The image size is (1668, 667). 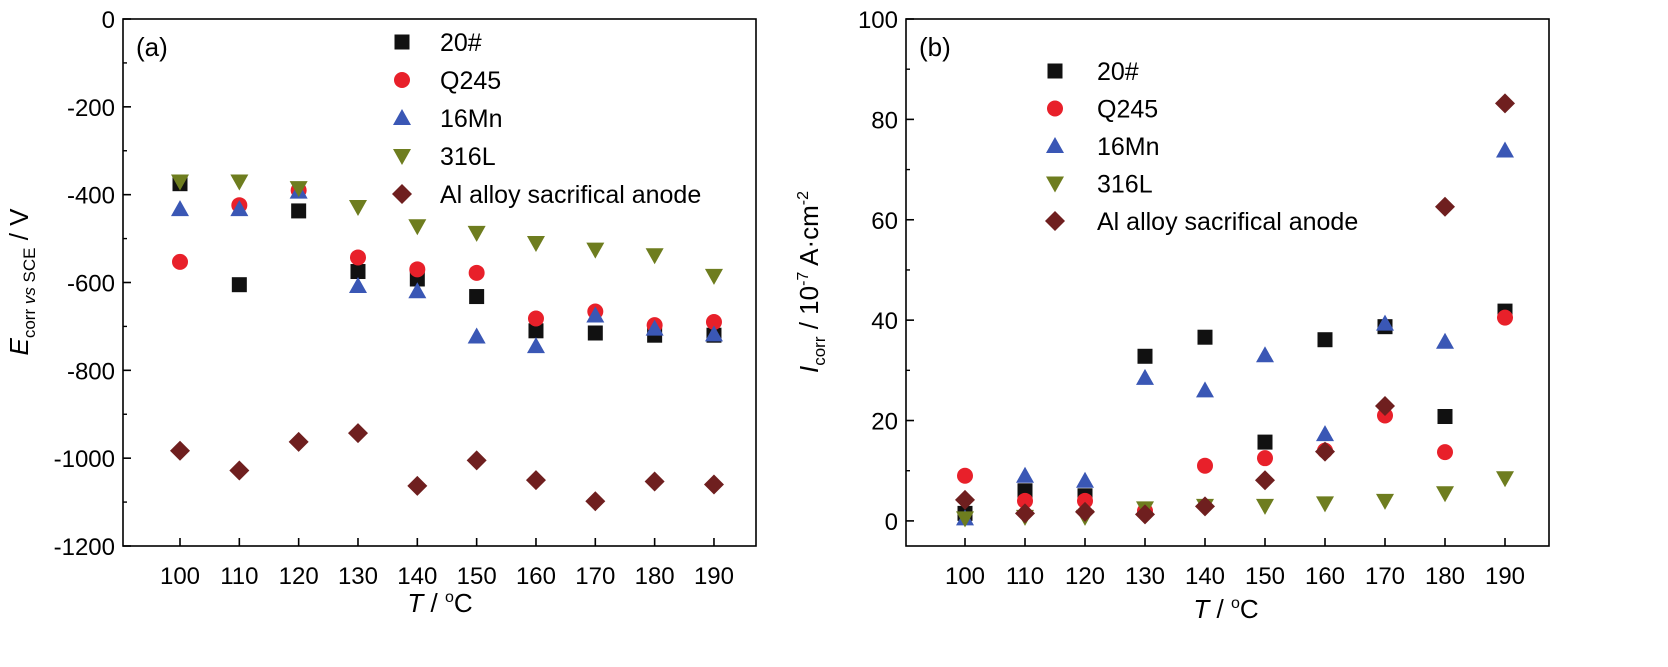 I want to click on panel-a-legend-label: 316L, so click(x=468, y=157).